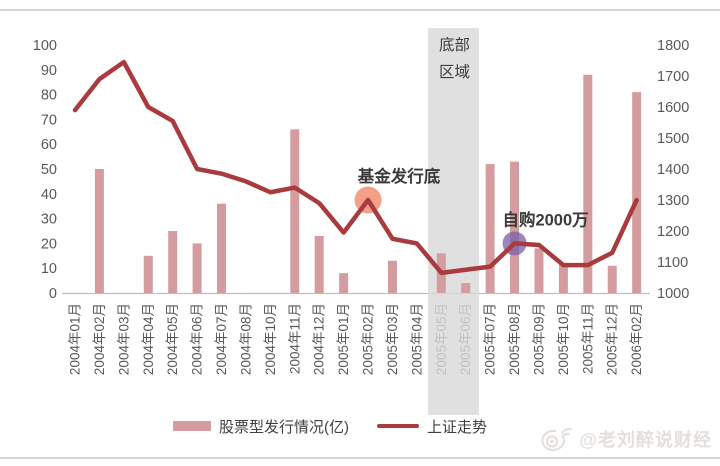 This screenshot has height=466, width=720. What do you see at coordinates (319, 339) in the screenshot?
I see `x-axis-tick-label: 2004年12月` at bounding box center [319, 339].